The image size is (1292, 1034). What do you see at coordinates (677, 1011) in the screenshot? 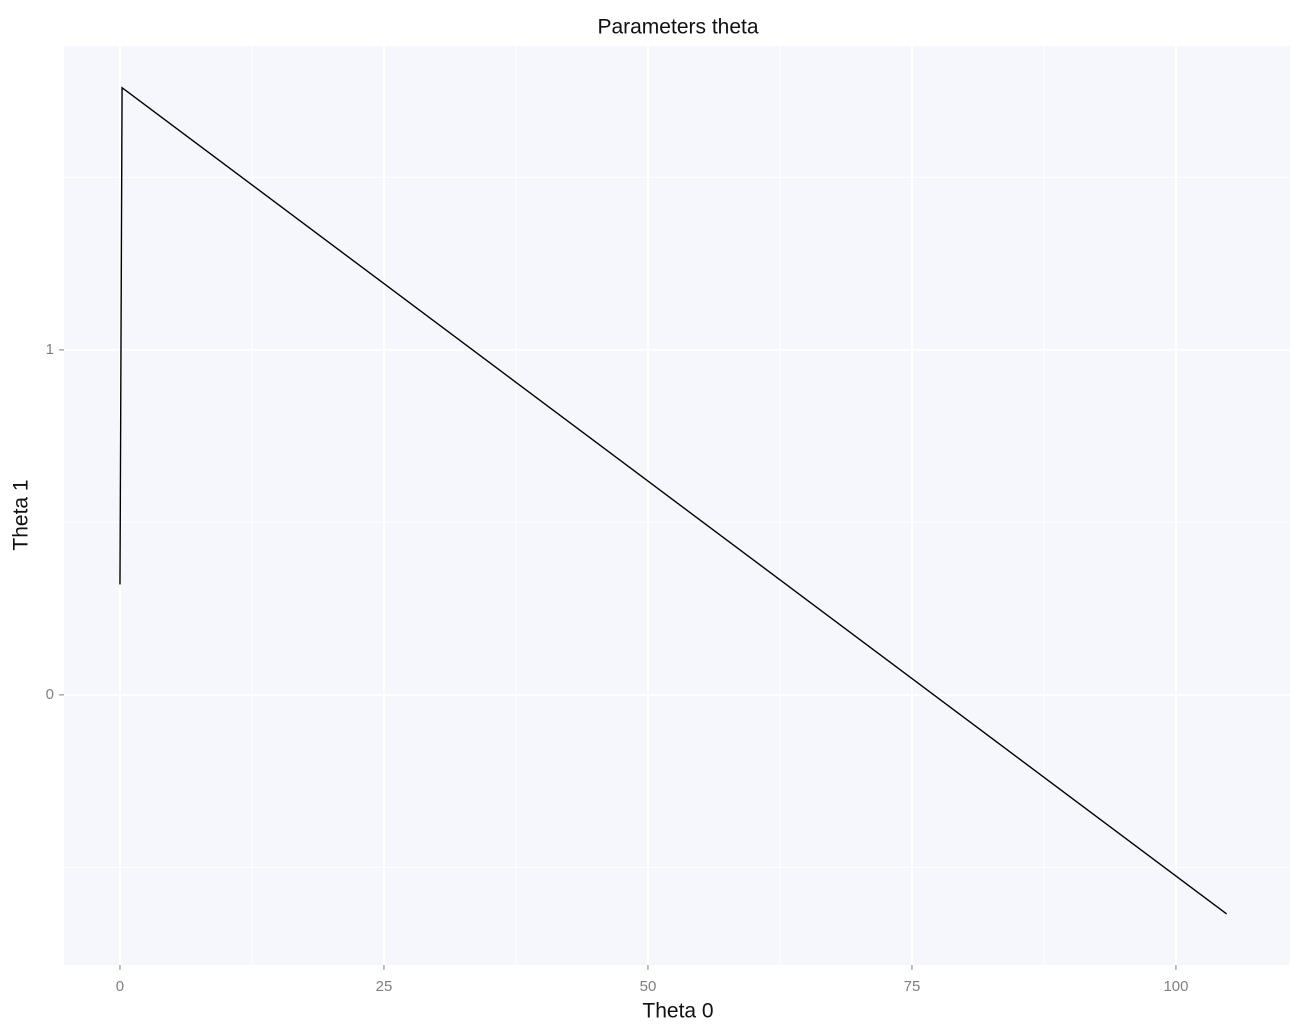
I see `x-axis-label: Theta 0` at bounding box center [677, 1011].